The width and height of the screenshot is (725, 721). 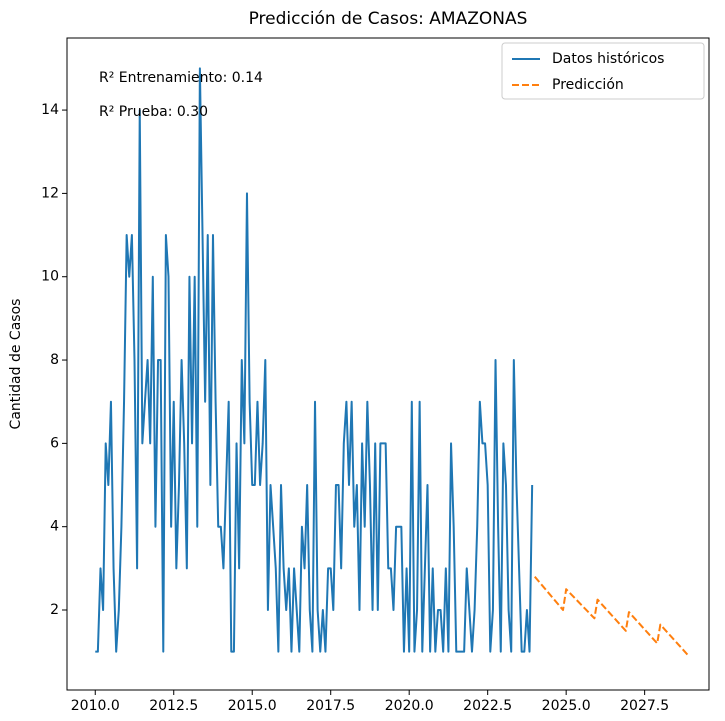 I want to click on y-tick-label: 6, so click(x=54, y=443).